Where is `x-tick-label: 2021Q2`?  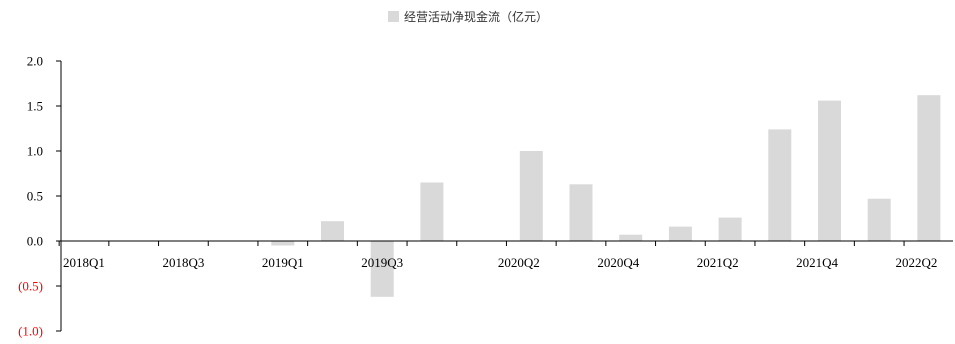
x-tick-label: 2021Q2 is located at coordinates (718, 262).